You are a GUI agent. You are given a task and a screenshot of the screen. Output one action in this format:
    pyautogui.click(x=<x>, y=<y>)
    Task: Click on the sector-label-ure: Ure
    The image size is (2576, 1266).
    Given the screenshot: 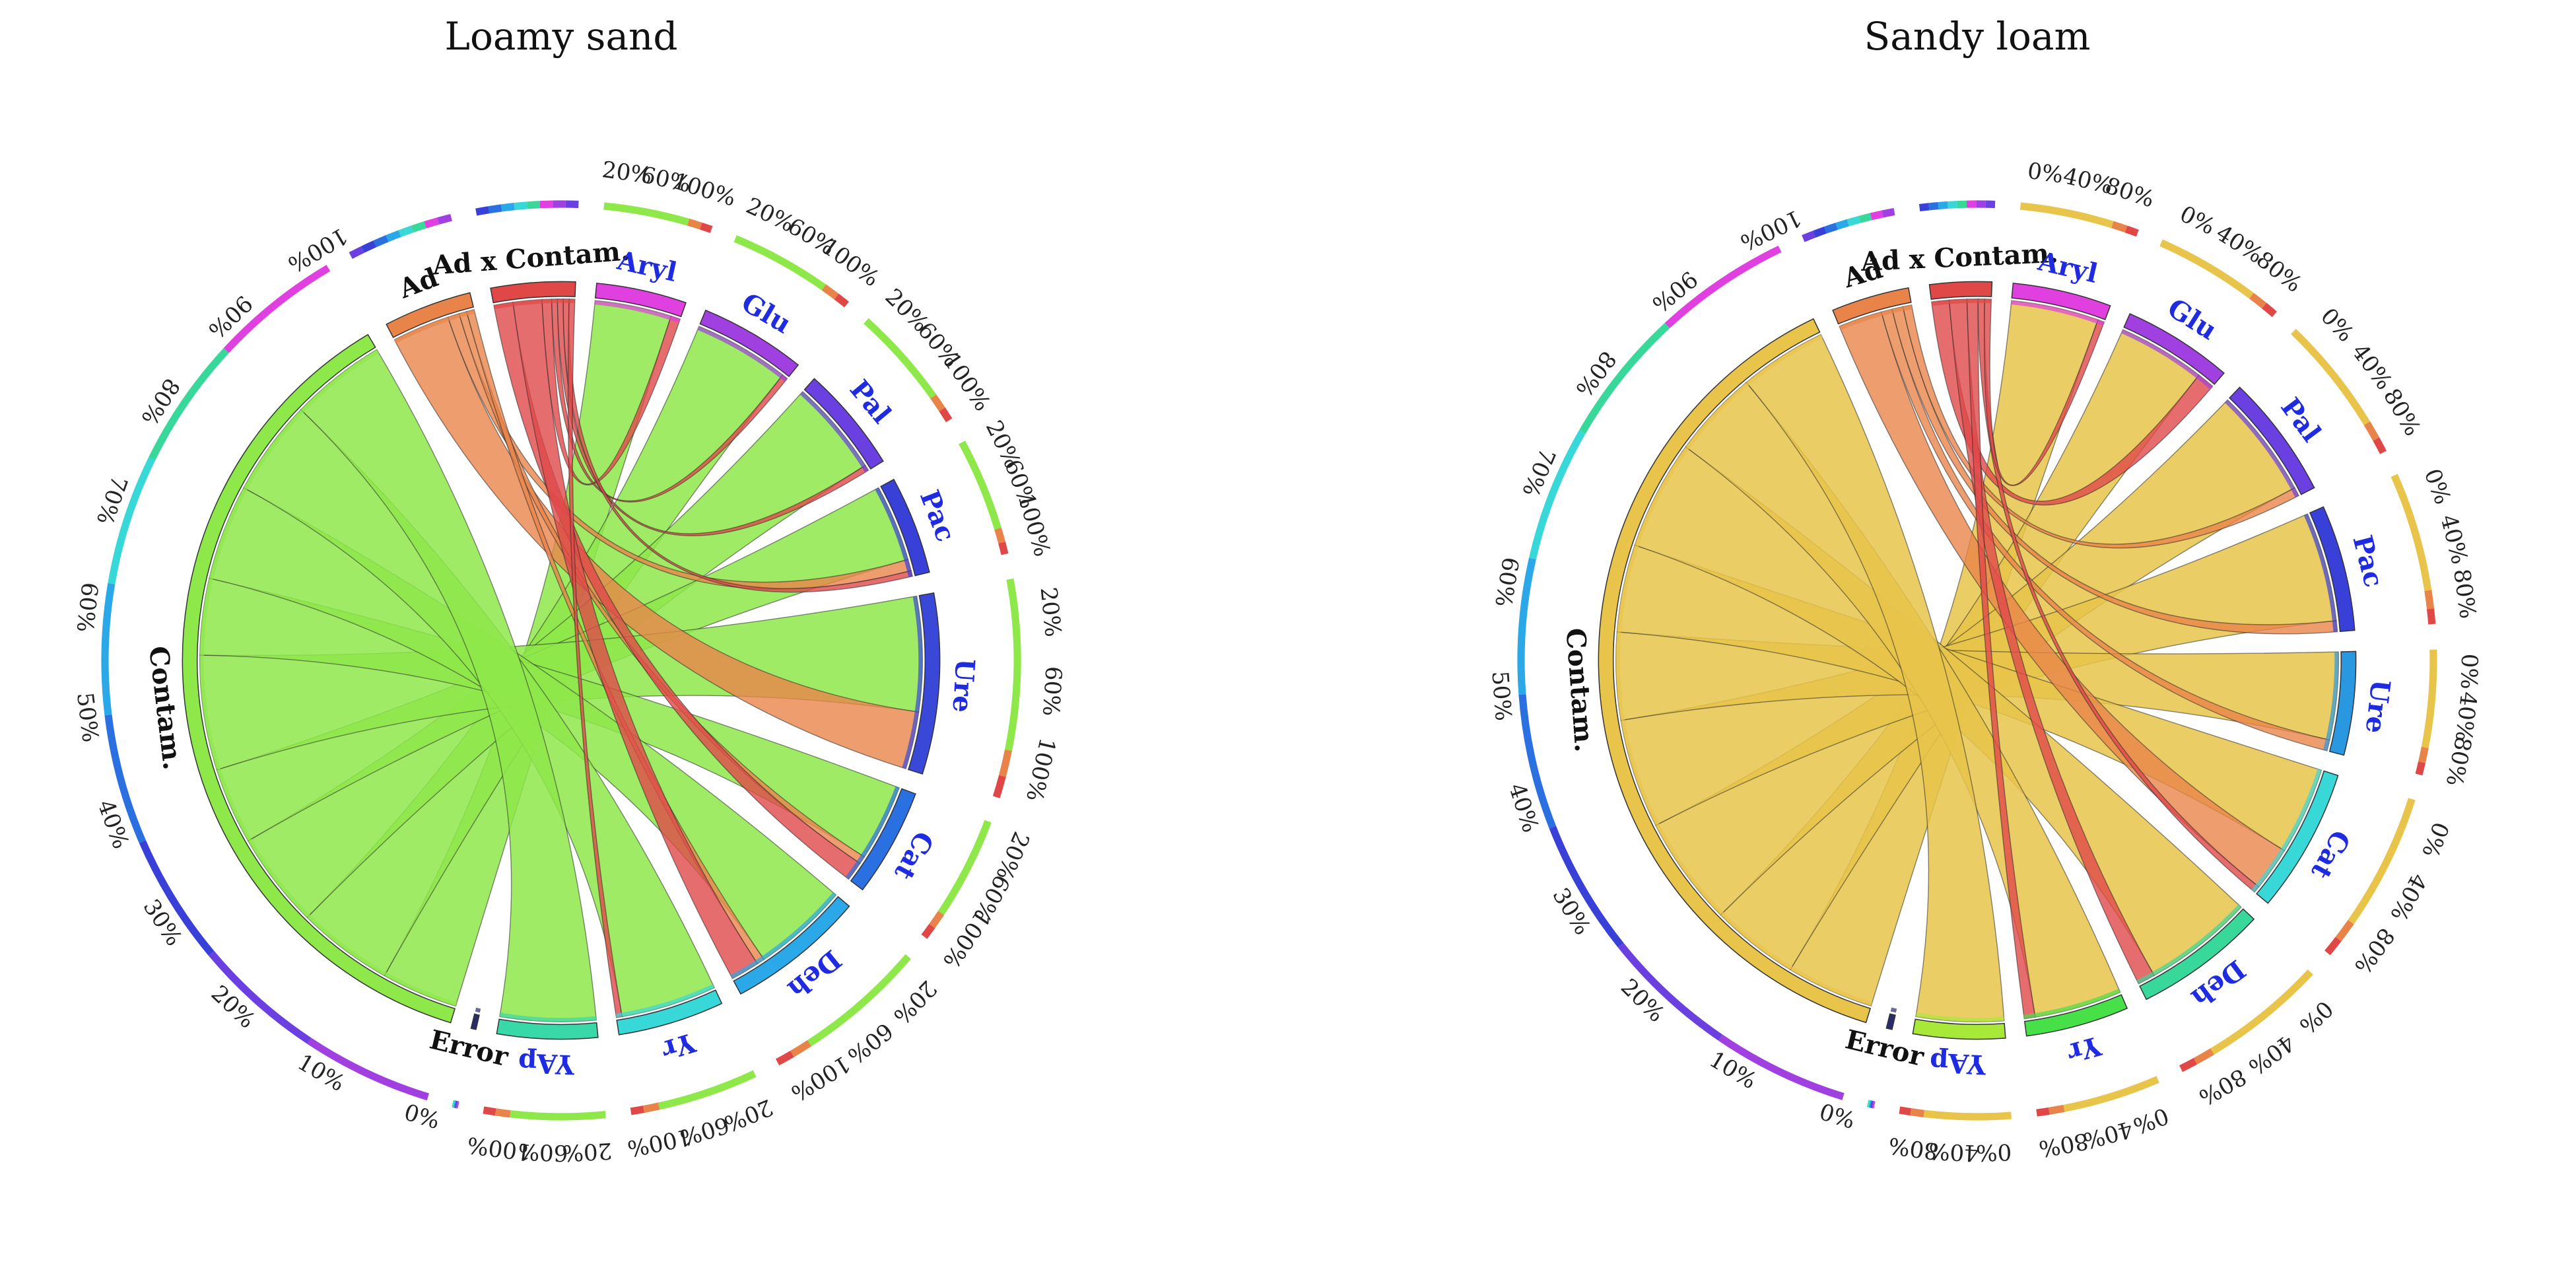 What is the action you would take?
    pyautogui.click(x=2377, y=706)
    